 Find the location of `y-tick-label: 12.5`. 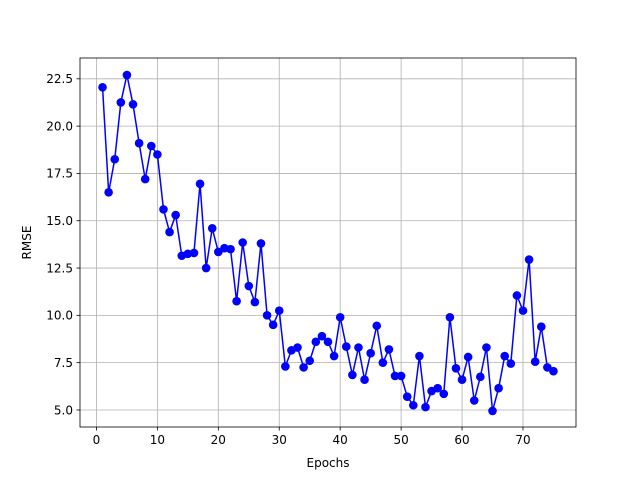

y-tick-label: 12.5 is located at coordinates (59, 268).